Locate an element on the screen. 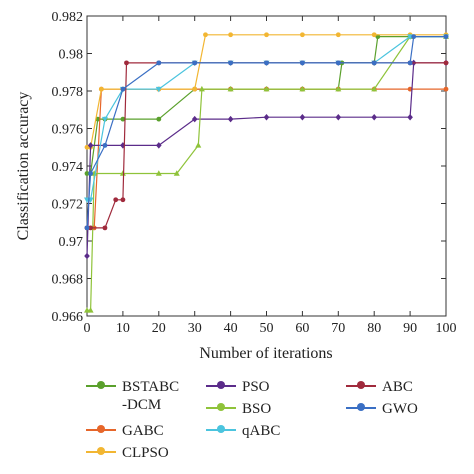 The height and width of the screenshot is (474, 474). legend-label: BSTABC -DCM is located at coordinates (151, 396).